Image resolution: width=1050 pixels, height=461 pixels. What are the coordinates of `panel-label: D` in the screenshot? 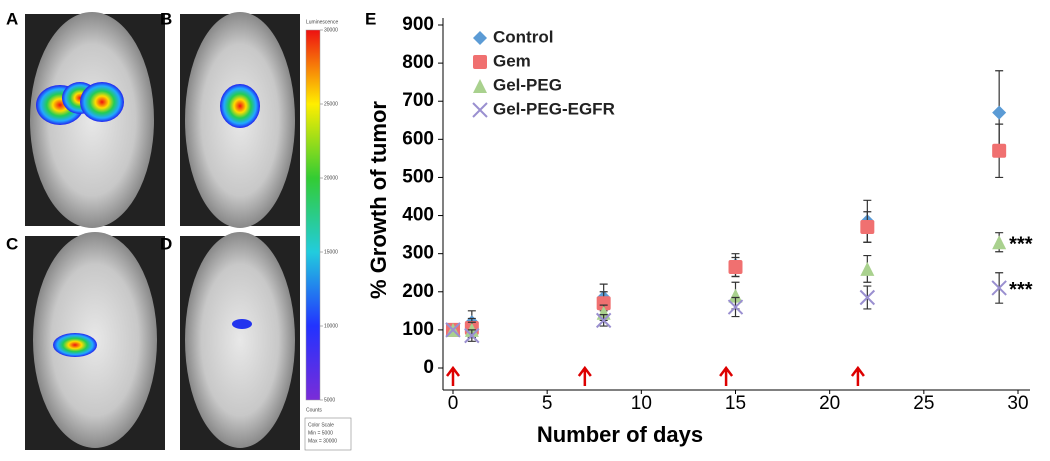 It's located at (166, 243).